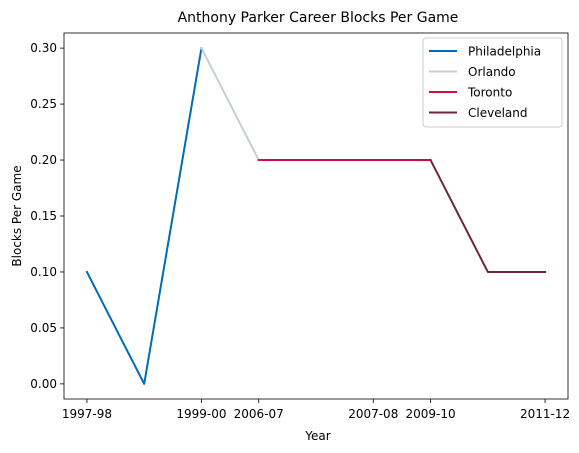 Image resolution: width=579 pixels, height=453 pixels. Describe the element at coordinates (489, 93) in the screenshot. I see `legend-label-toronto: Toronto` at that location.